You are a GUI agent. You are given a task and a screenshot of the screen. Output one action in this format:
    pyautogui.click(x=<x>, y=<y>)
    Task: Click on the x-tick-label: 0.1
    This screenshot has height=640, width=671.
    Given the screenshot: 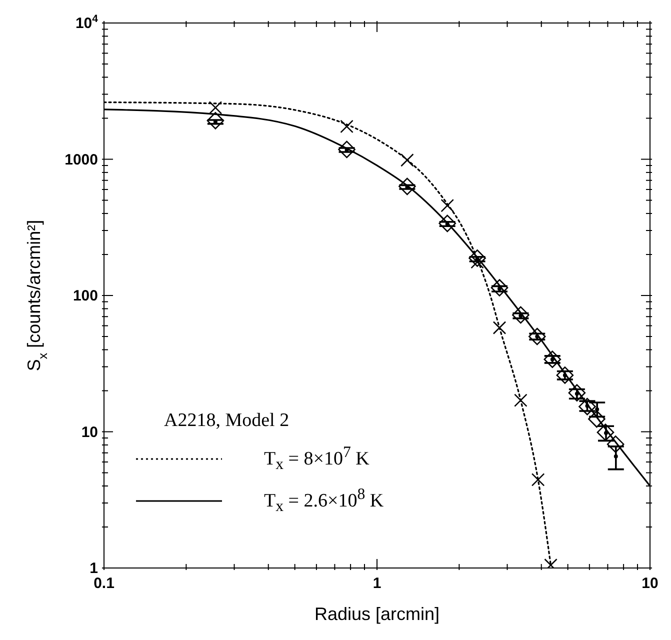 What is the action you would take?
    pyautogui.click(x=104, y=583)
    